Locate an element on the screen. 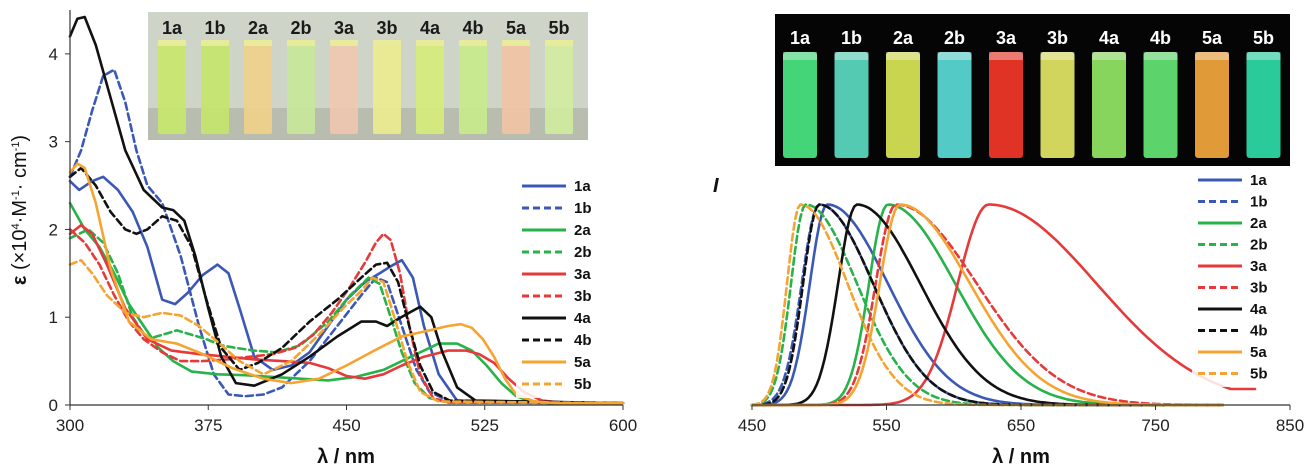 This screenshot has width=1311, height=468. x-tick-label: 600 is located at coordinates (623, 425).